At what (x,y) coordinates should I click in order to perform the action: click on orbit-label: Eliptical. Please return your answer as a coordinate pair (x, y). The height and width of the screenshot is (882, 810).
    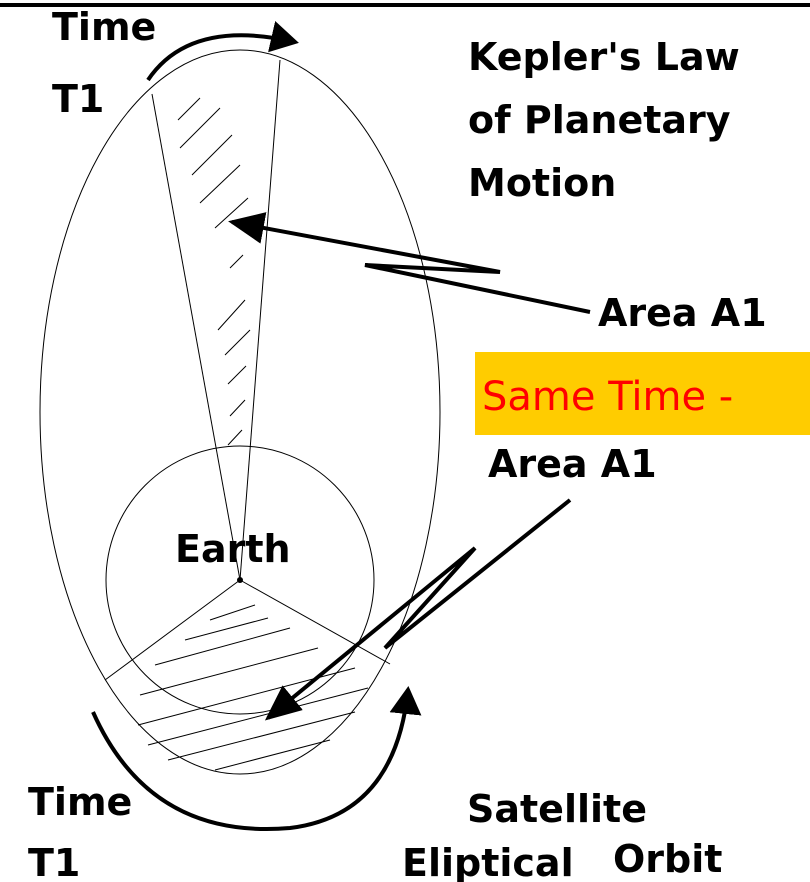
    Looking at the image, I should click on (488, 861).